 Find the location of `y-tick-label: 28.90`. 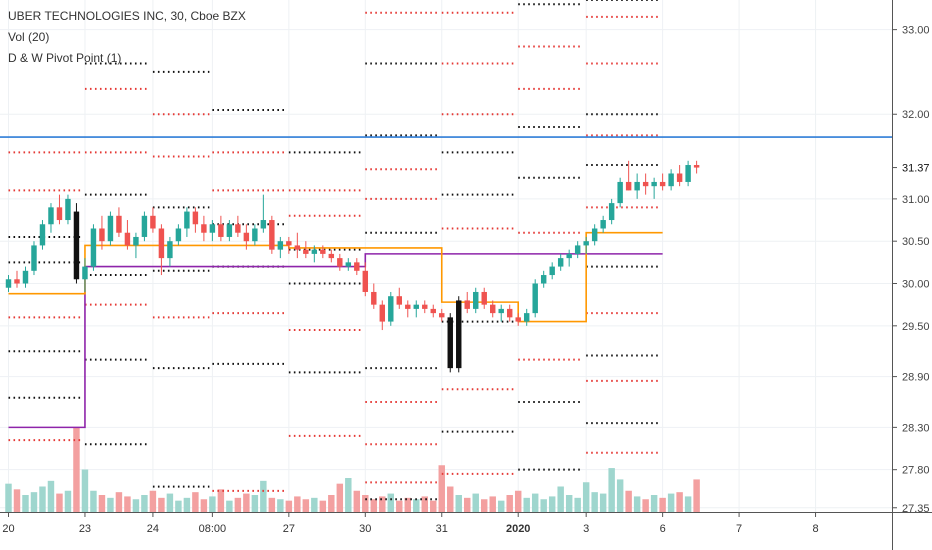

y-tick-label: 28.90 is located at coordinates (916, 378).